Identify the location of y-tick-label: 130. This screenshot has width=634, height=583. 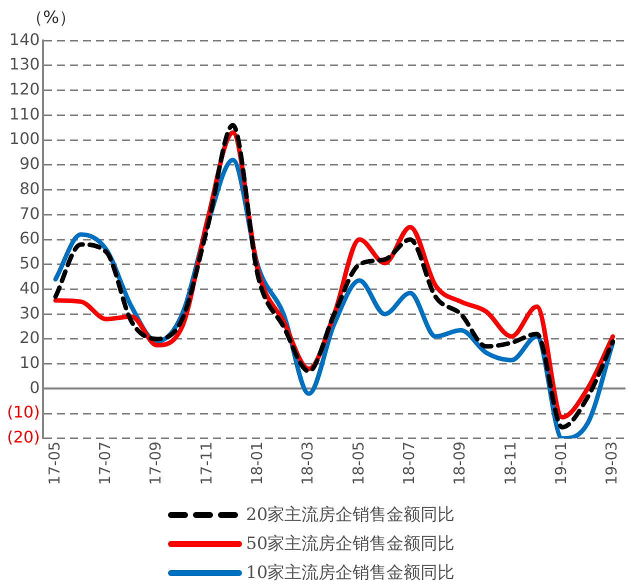
(24, 64).